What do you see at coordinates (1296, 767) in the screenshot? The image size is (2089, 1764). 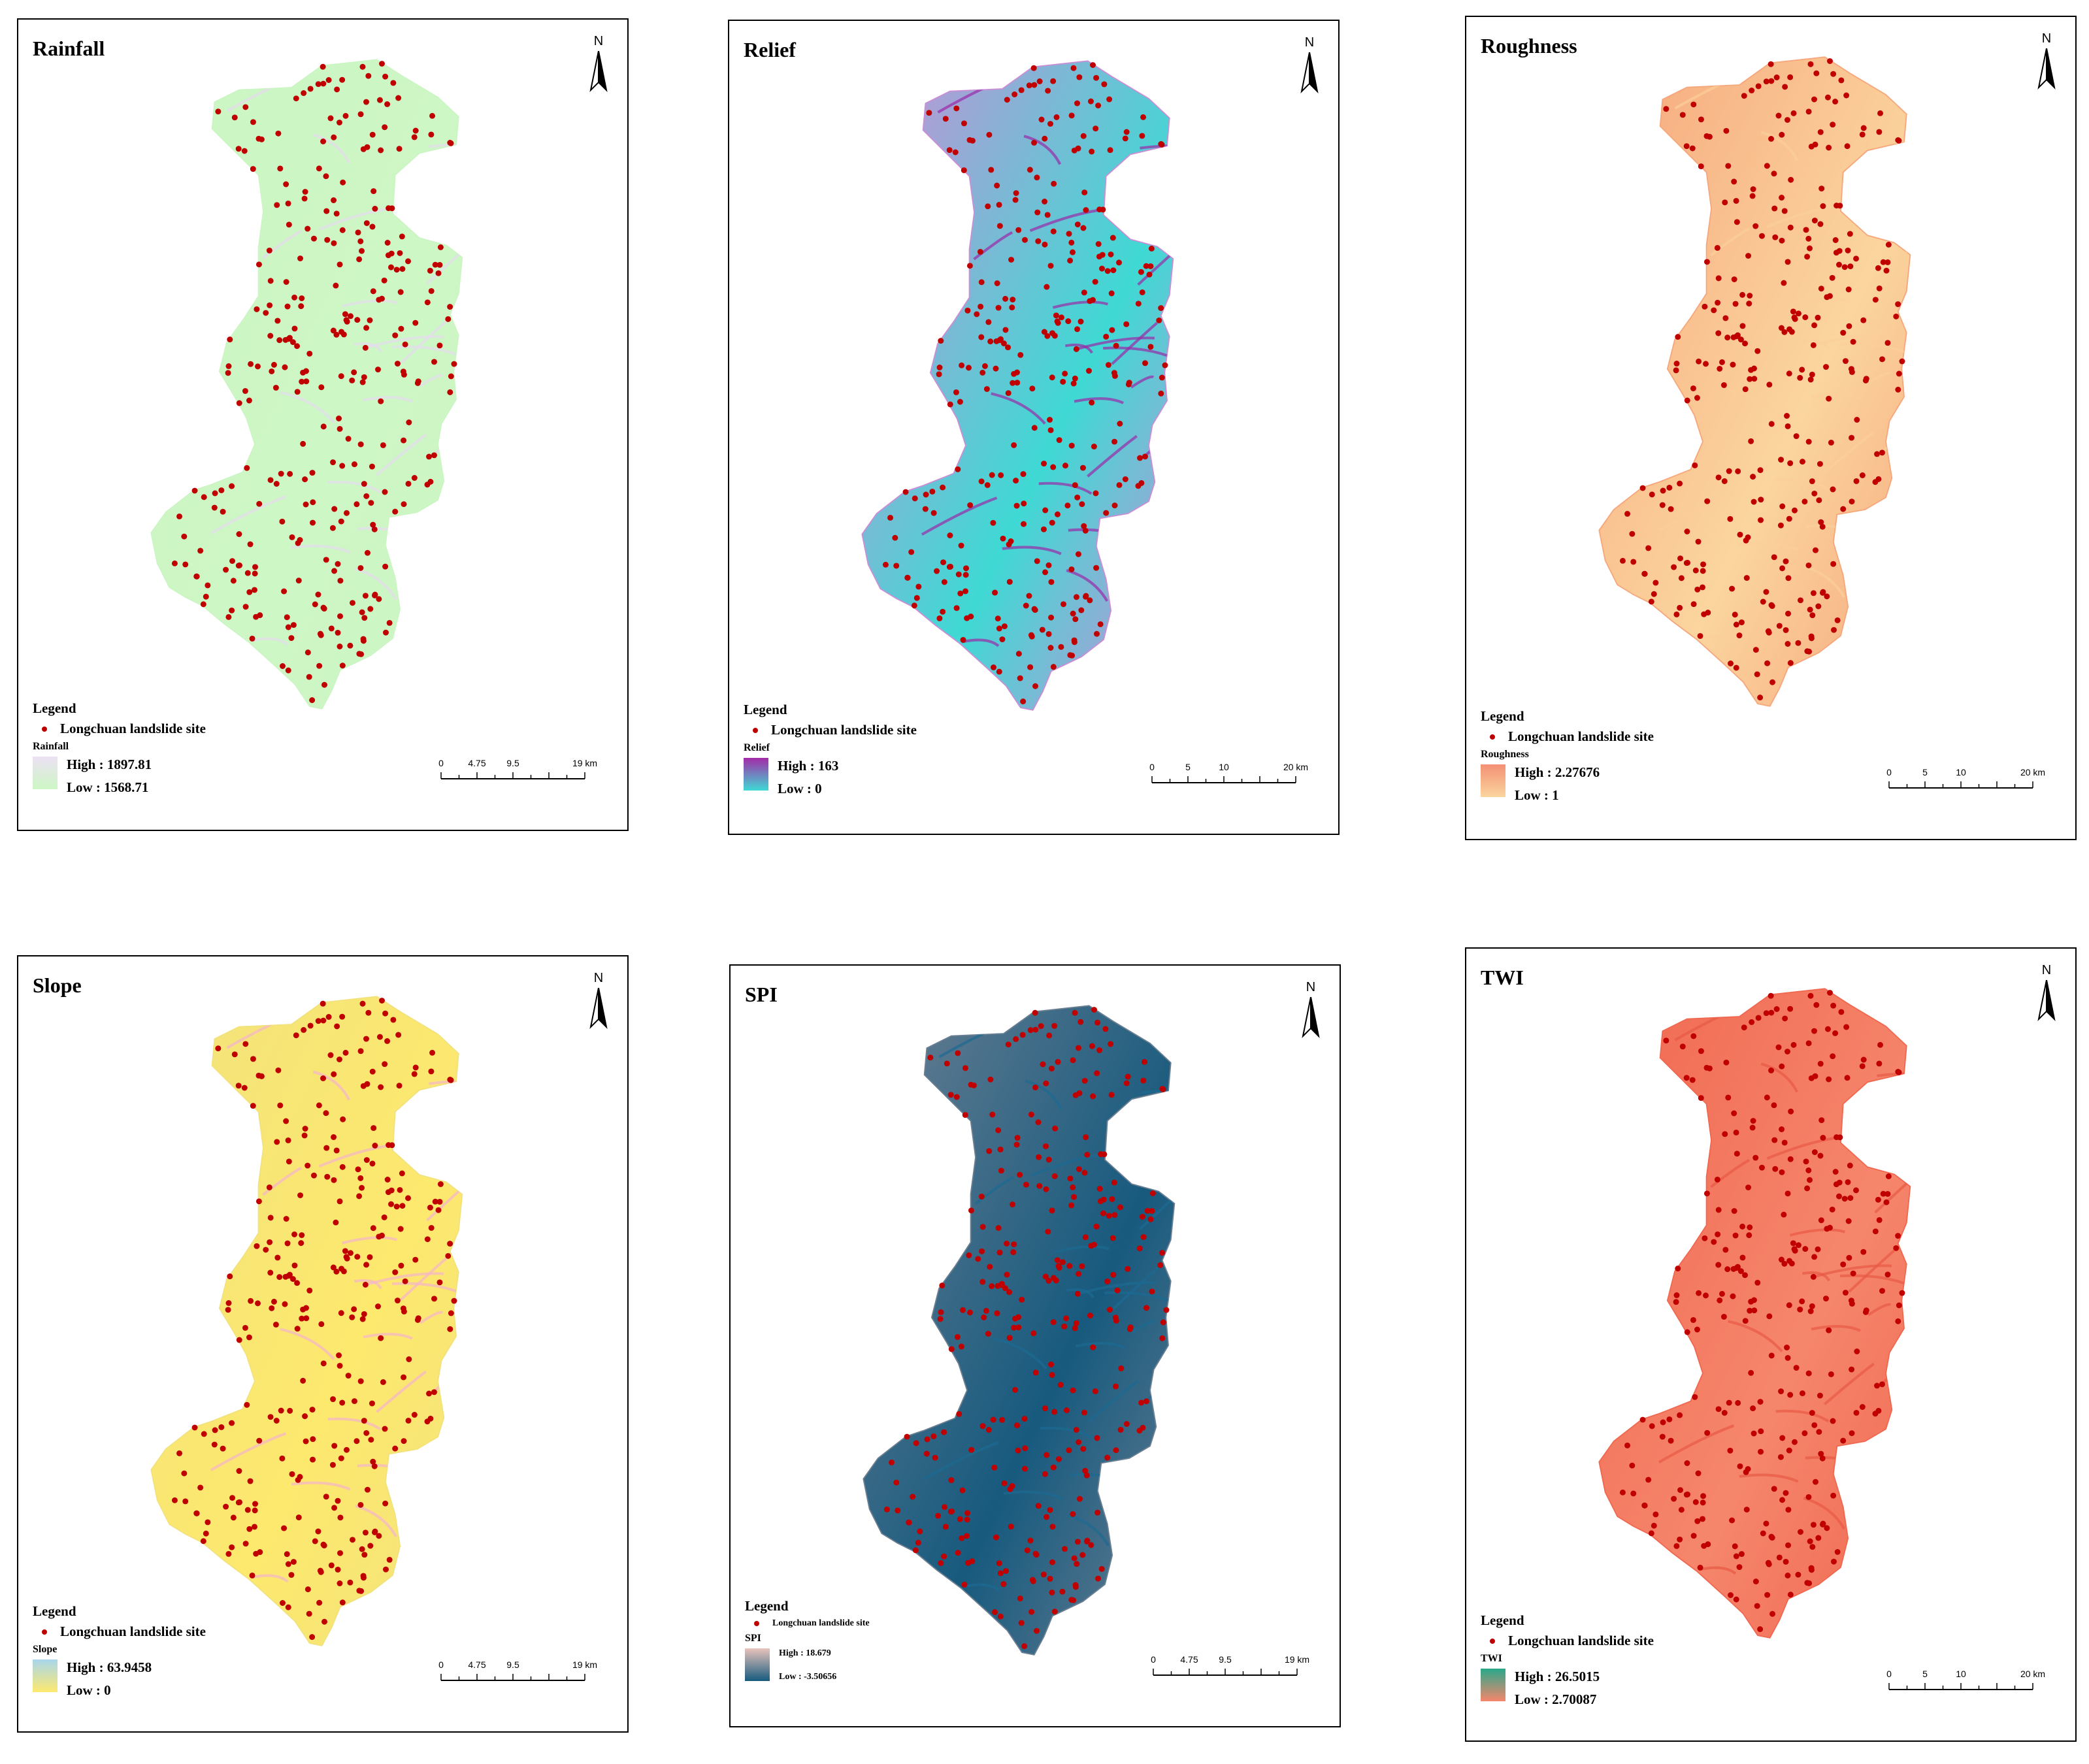 I see `scale-label: 20 km` at bounding box center [1296, 767].